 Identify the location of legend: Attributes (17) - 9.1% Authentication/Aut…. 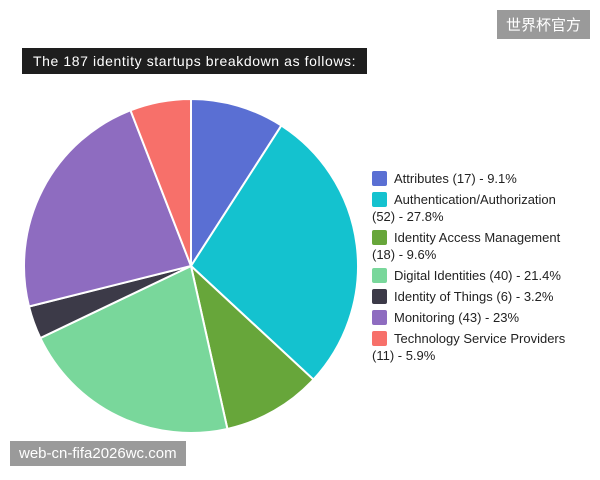
(477, 269).